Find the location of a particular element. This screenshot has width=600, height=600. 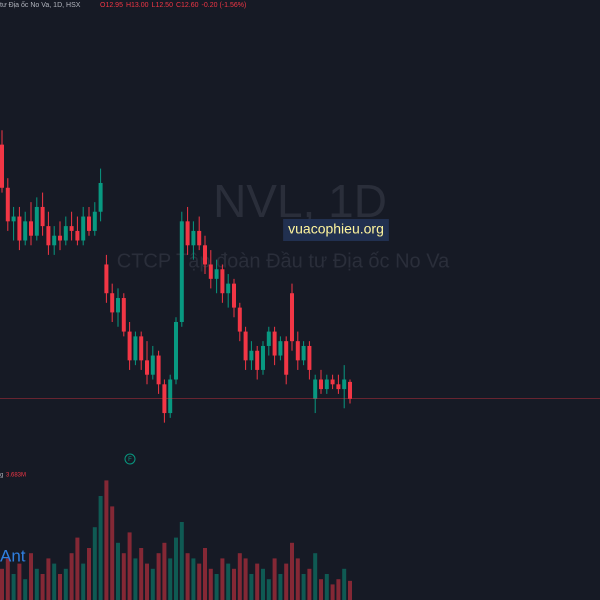

overlay-box is located at coordinates (336, 230).